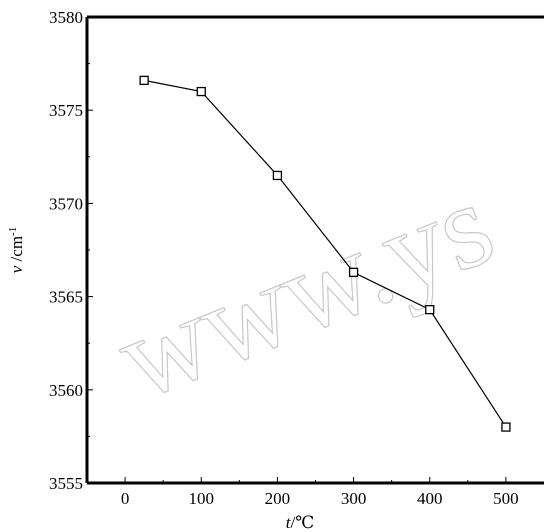 The image size is (544, 532). Describe the element at coordinates (202, 498) in the screenshot. I see `x-tick-label: 100` at that location.